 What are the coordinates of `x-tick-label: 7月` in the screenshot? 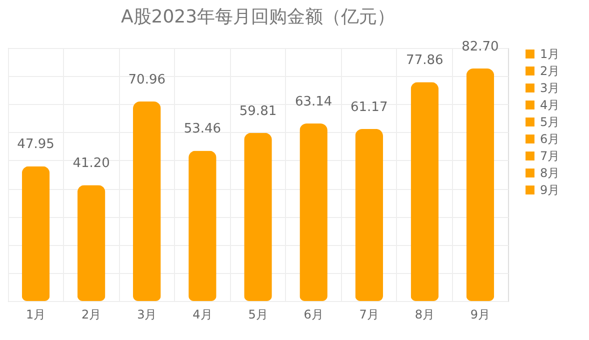 It's located at (369, 315).